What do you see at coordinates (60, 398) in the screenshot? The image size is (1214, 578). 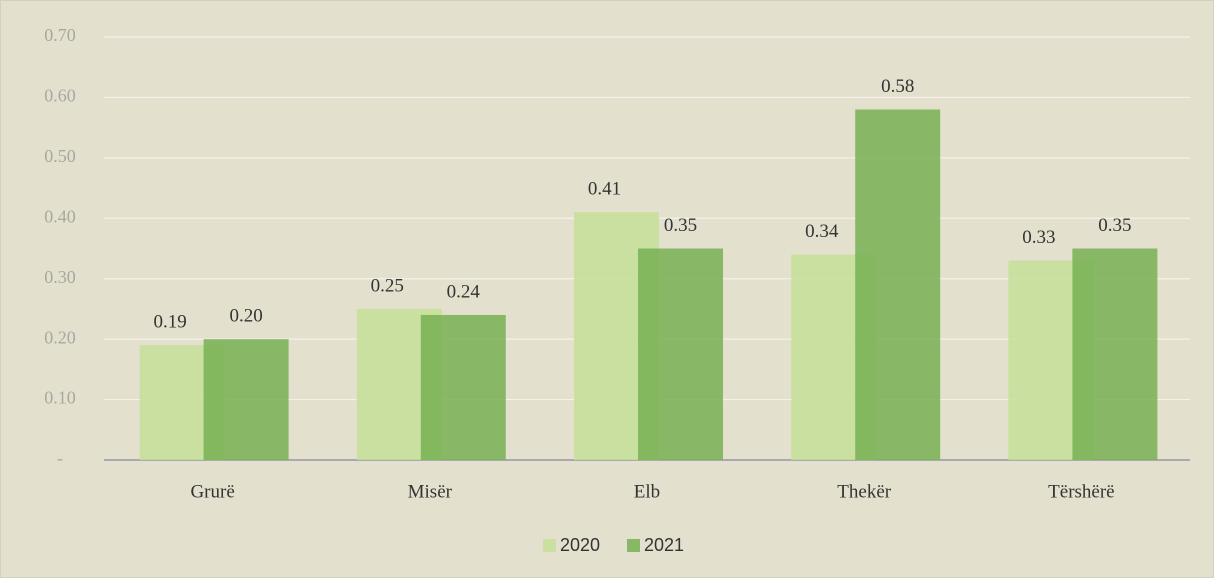 I see `y-tick-label: 0.10` at bounding box center [60, 398].